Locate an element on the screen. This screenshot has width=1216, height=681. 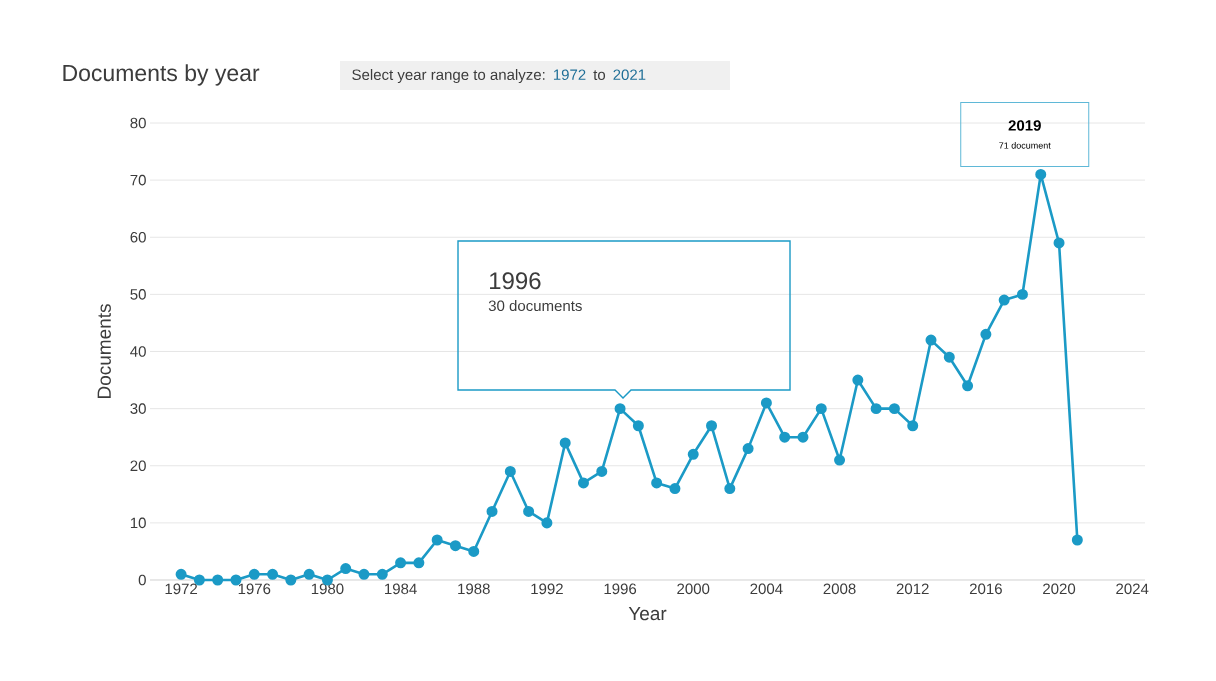
x-tick-label: 1992 is located at coordinates (547, 589).